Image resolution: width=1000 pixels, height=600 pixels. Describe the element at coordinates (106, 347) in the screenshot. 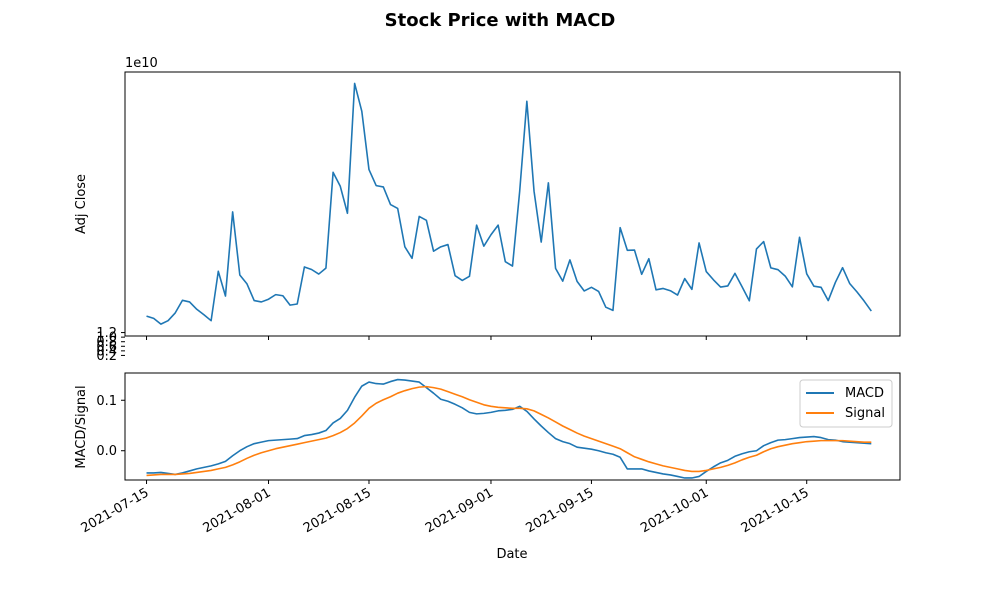

I see `price-y-tick-label: 0.6` at that location.